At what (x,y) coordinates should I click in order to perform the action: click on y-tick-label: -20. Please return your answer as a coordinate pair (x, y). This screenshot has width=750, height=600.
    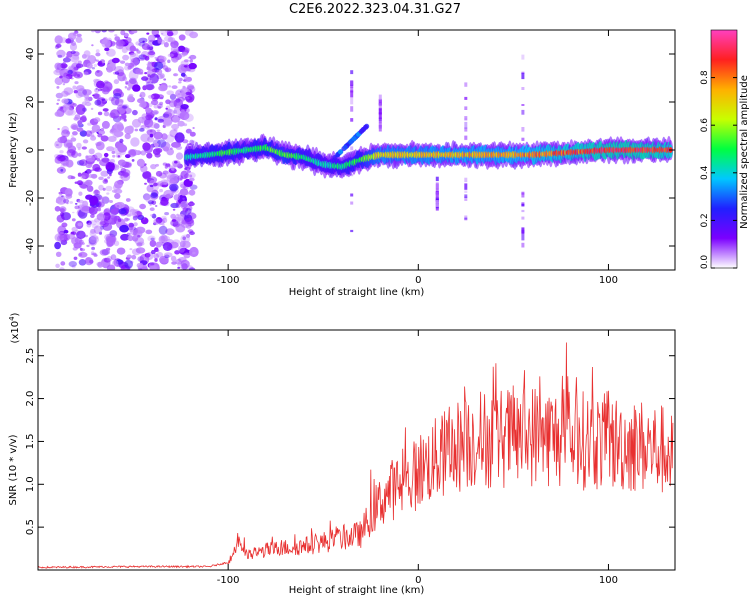
    Looking at the image, I should click on (30, 198).